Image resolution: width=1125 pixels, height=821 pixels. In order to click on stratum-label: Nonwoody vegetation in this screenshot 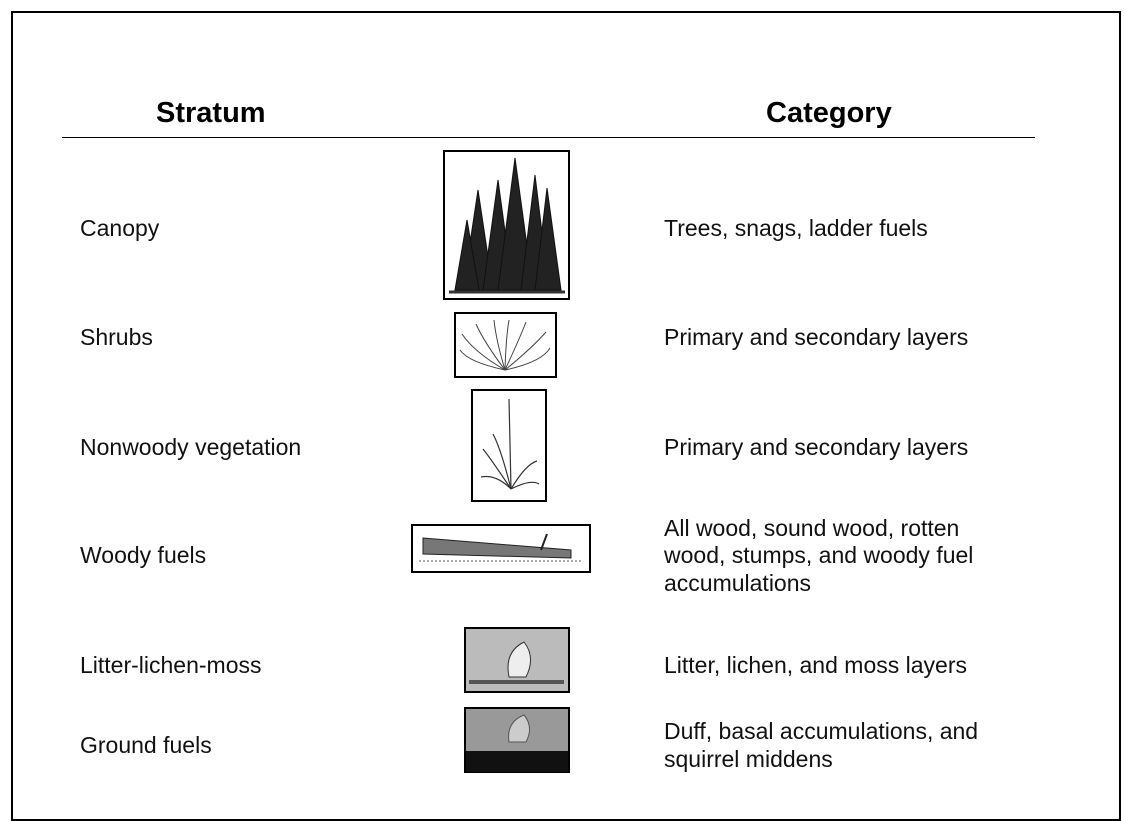, I will do `click(191, 447)`.